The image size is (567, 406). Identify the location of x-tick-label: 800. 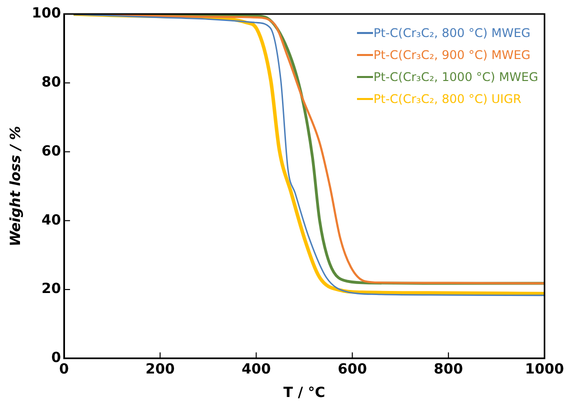
(449, 369).